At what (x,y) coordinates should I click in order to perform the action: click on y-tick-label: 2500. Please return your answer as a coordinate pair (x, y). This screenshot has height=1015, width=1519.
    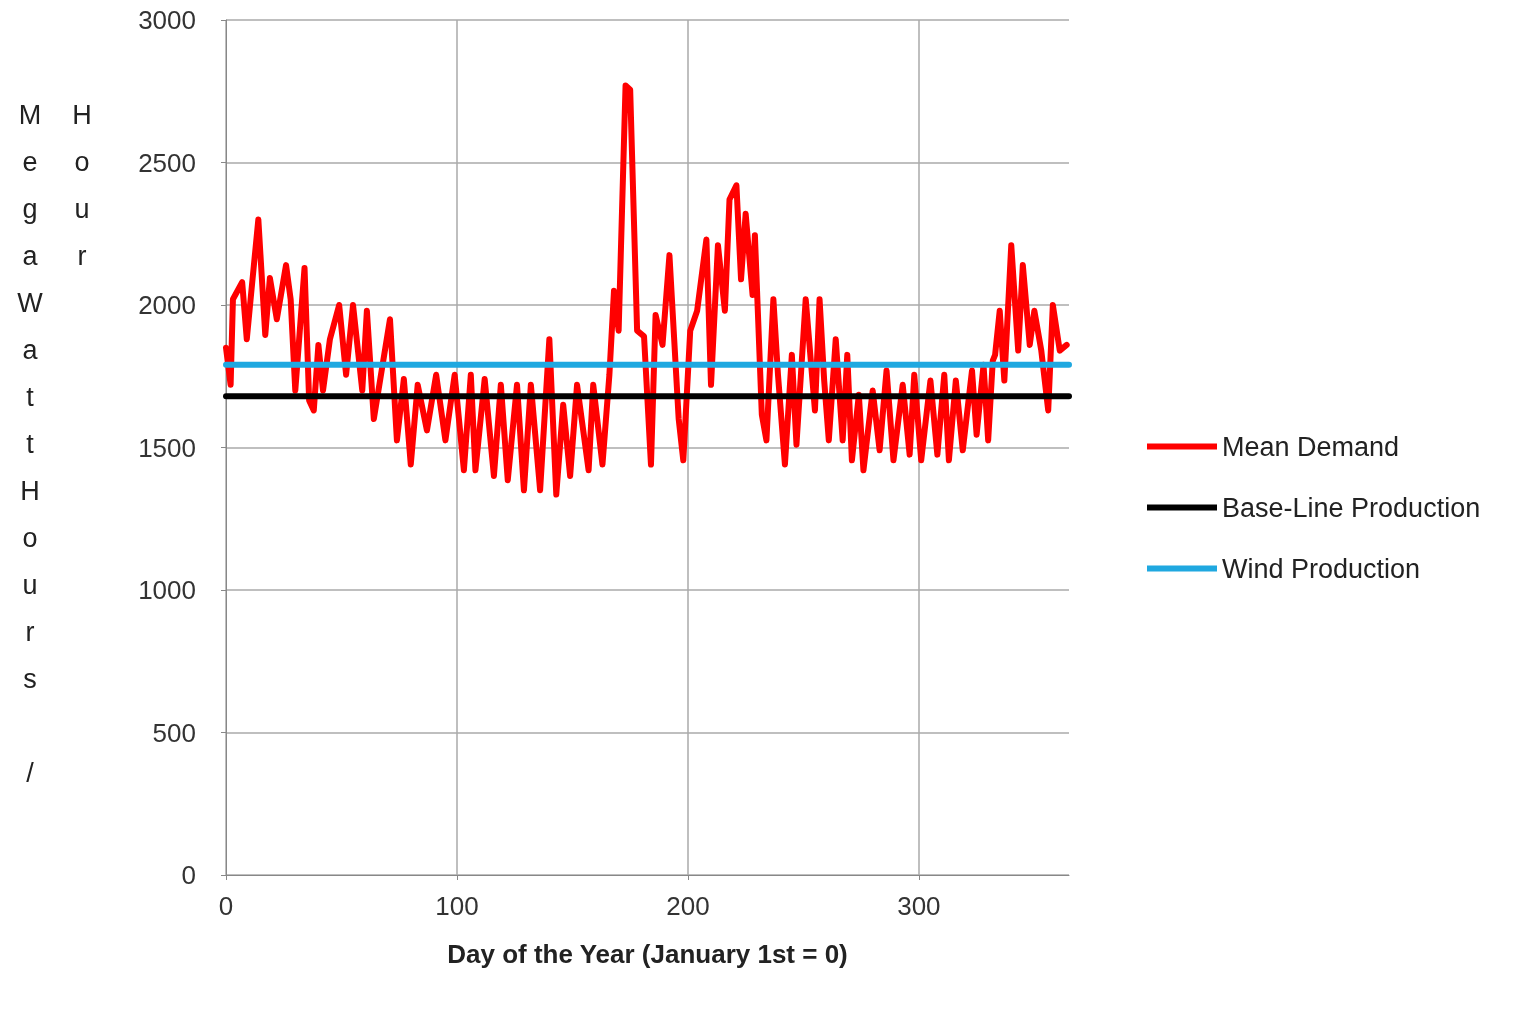
    Looking at the image, I should click on (167, 162).